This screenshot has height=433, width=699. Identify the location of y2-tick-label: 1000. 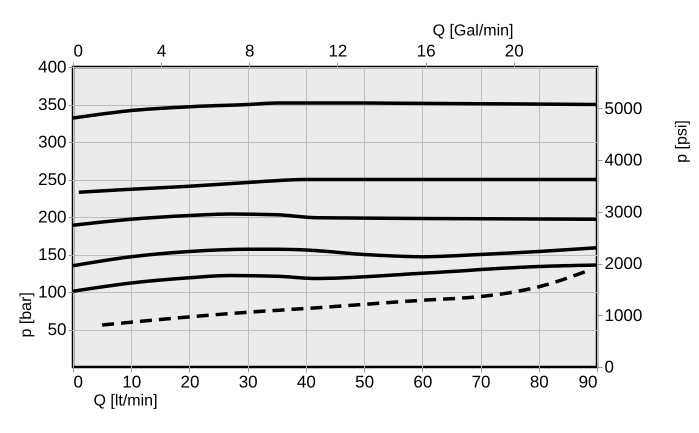
(623, 315).